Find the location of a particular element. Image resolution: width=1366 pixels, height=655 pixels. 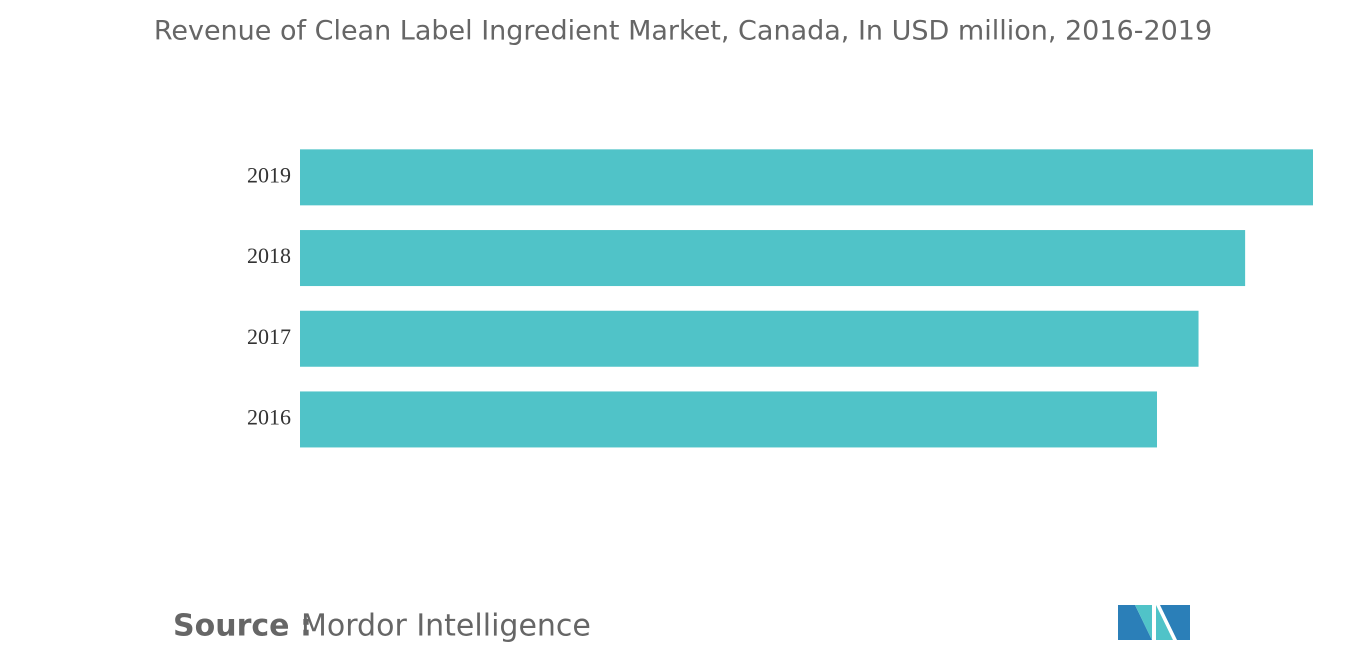

y-tick-label: 2017 is located at coordinates (269, 336).